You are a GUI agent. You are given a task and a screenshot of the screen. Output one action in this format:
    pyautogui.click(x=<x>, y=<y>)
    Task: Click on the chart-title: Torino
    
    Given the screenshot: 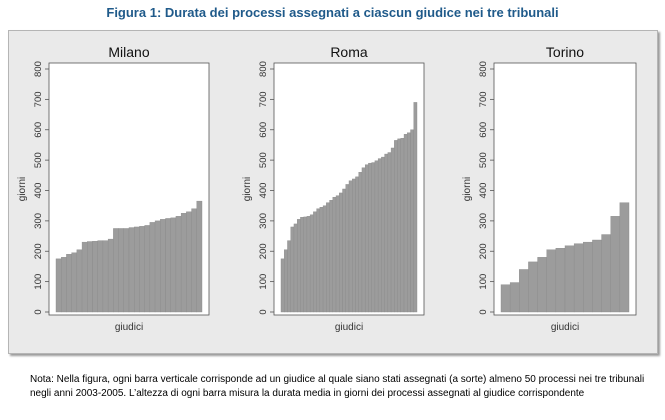 What is the action you would take?
    pyautogui.click(x=565, y=52)
    